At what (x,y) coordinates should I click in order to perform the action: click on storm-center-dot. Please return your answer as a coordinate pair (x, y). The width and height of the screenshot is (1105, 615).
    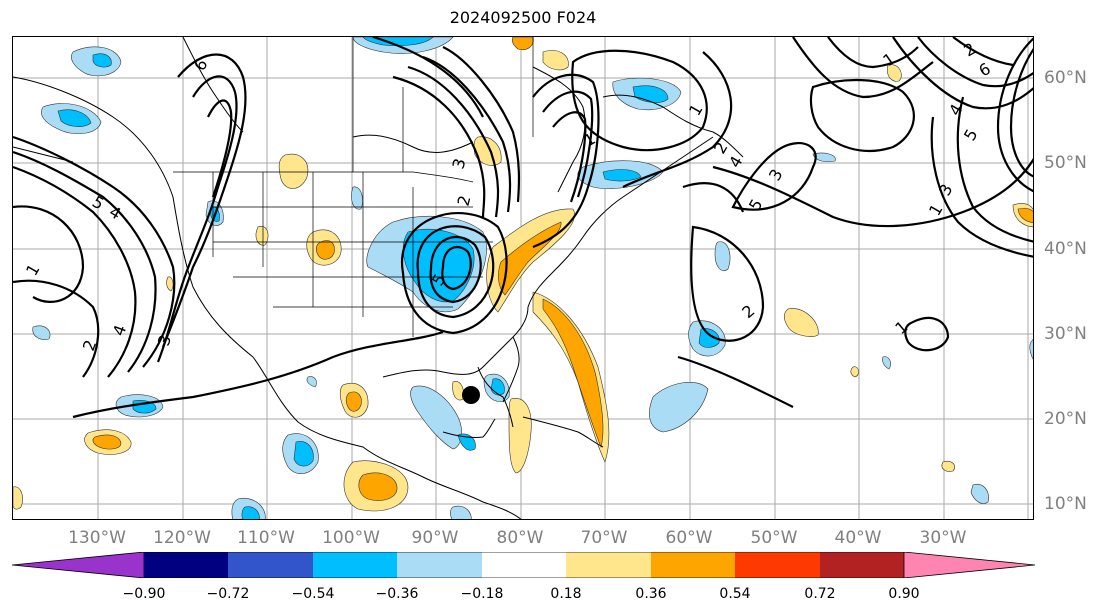
    Looking at the image, I should click on (471, 395).